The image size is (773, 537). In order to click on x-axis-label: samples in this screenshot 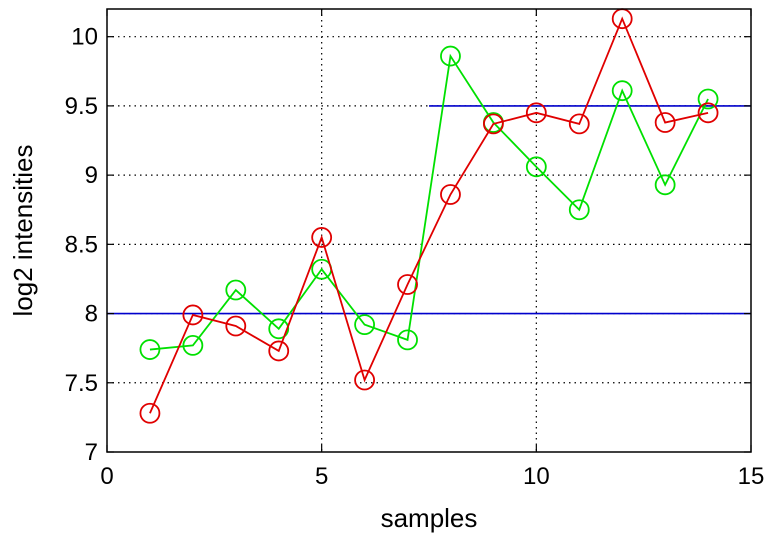, I will do `click(429, 518)`.